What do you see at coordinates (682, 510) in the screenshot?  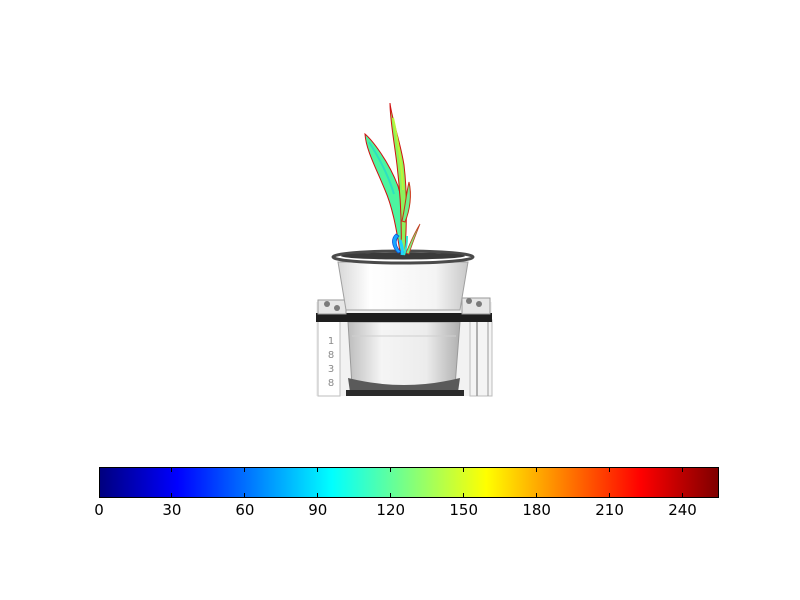 I see `colorbar-tick-label: 240` at bounding box center [682, 510].